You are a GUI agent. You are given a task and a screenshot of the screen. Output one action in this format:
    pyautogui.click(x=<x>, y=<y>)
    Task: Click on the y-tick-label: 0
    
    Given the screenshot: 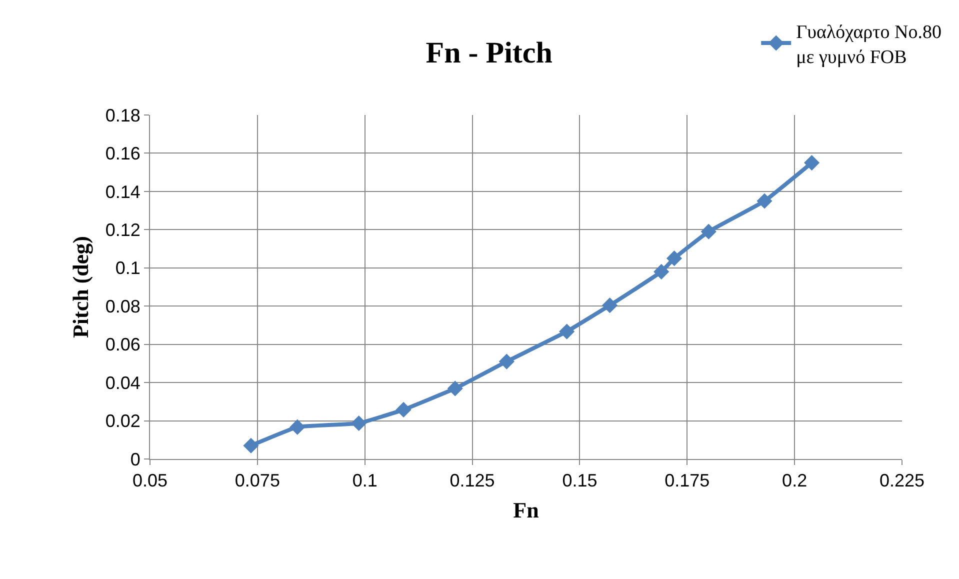 What is the action you would take?
    pyautogui.click(x=135, y=459)
    